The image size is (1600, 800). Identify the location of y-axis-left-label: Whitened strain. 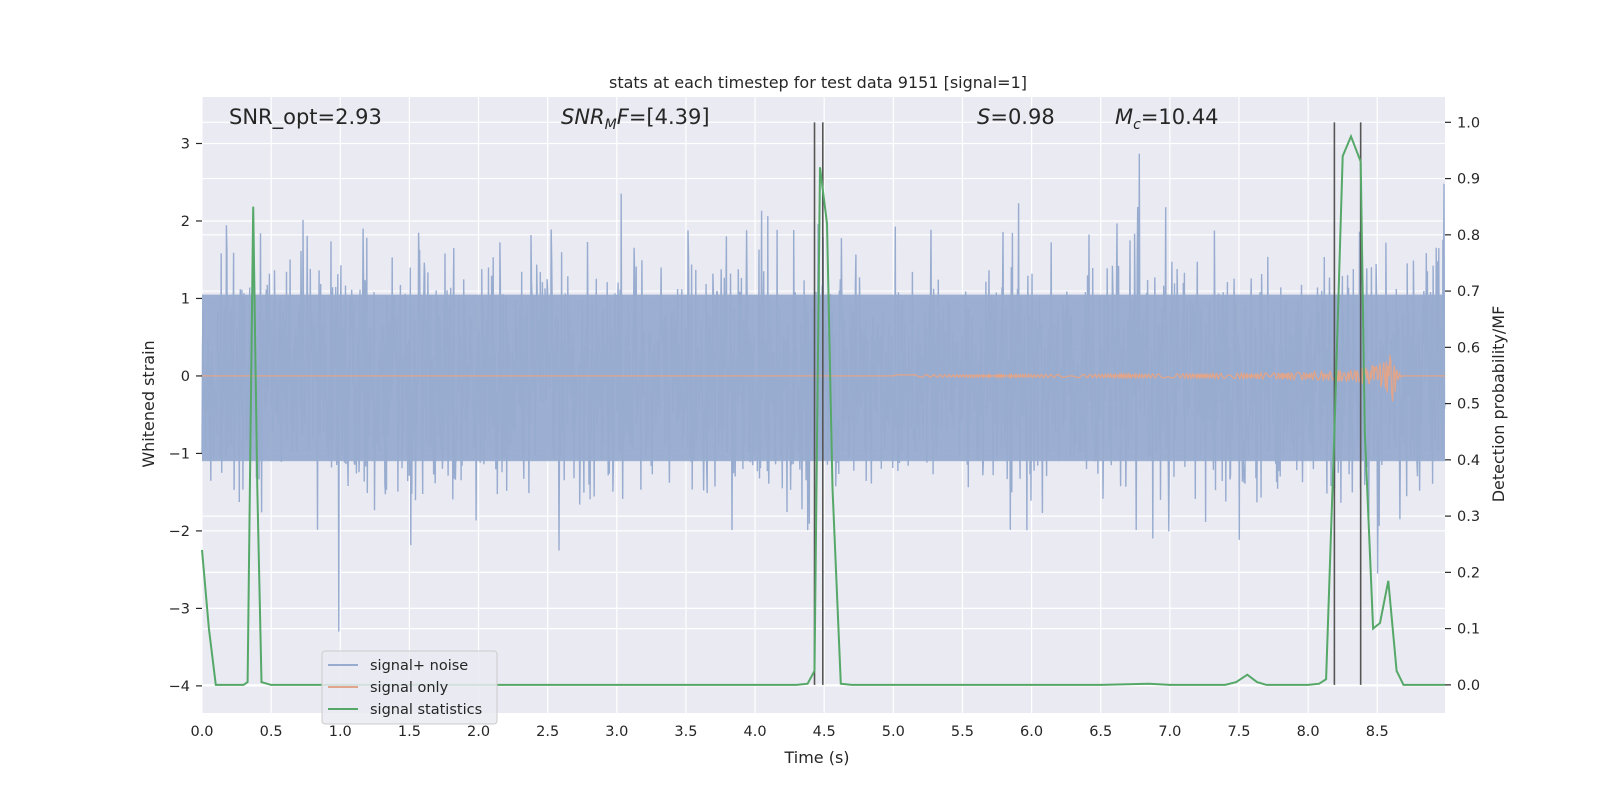
(148, 403).